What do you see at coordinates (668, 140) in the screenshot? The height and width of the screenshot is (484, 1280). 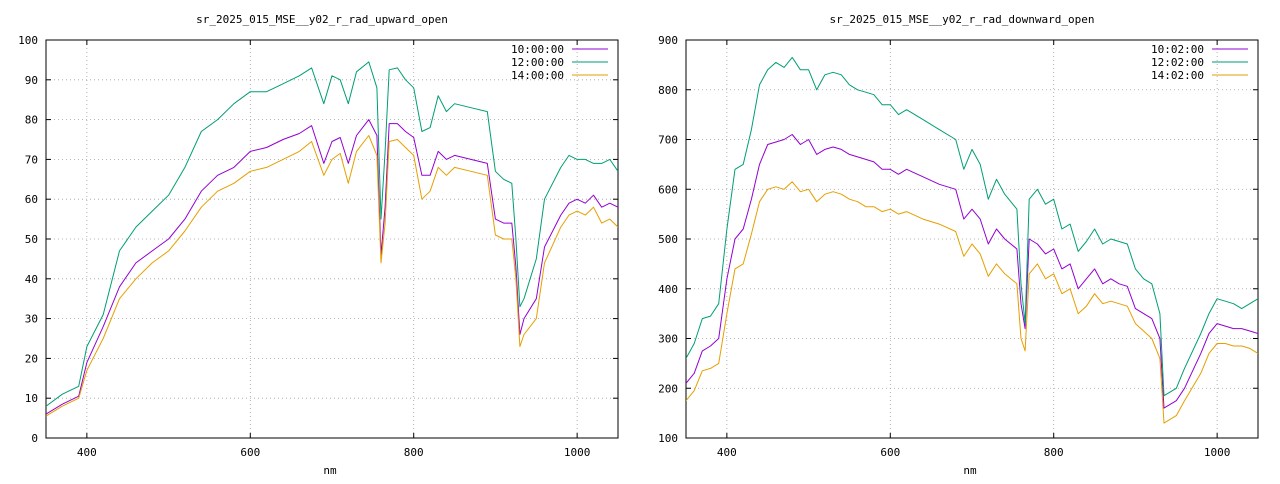 I see `y-tick-label: 700` at bounding box center [668, 140].